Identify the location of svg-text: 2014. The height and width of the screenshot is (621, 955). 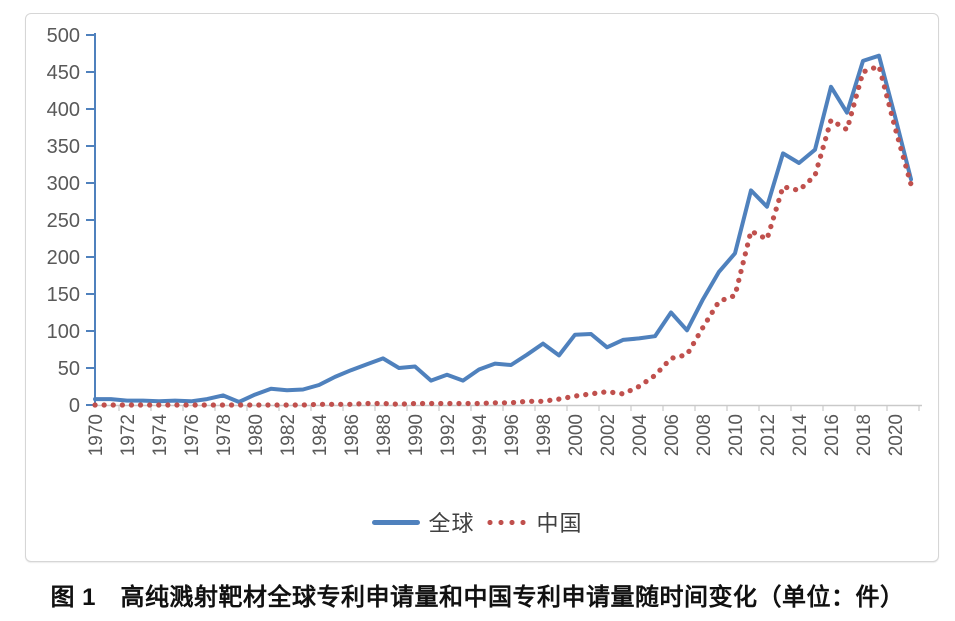
(800, 435).